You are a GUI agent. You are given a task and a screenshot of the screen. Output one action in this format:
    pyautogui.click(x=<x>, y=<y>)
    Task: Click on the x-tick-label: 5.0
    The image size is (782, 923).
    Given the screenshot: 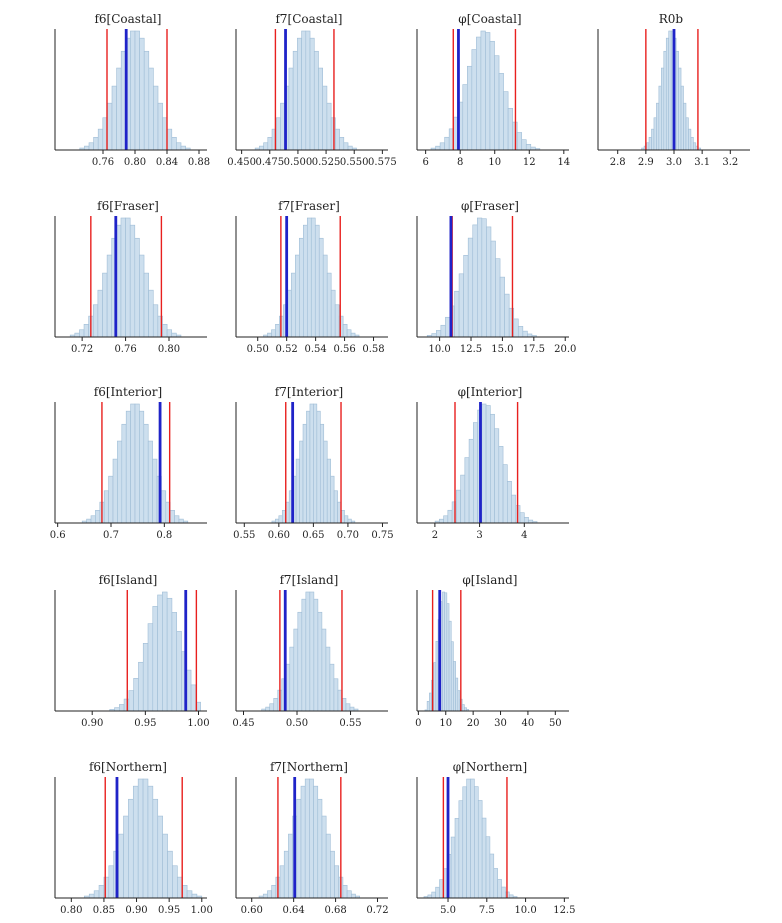 What is the action you would take?
    pyautogui.click(x=448, y=910)
    